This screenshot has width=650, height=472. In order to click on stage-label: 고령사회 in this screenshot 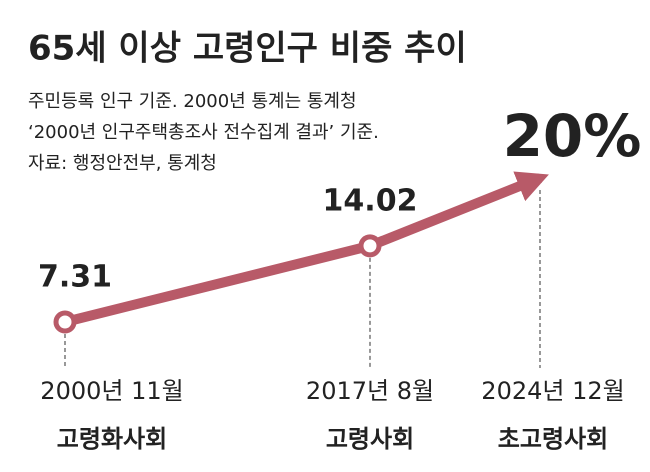, I will do `click(370, 439)`.